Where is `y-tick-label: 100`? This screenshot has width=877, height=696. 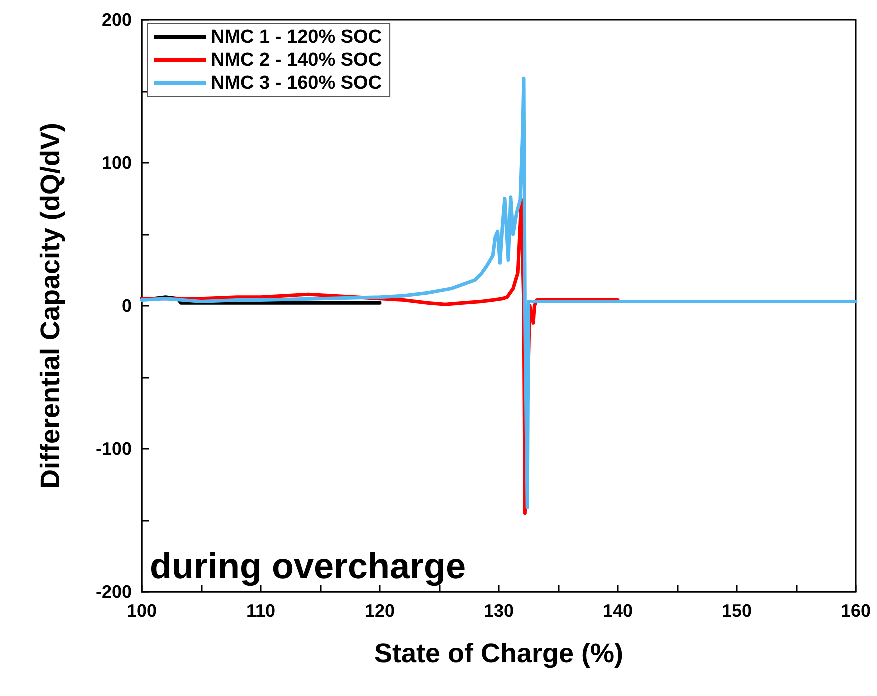
y-tick-label: 100 is located at coordinates (117, 163).